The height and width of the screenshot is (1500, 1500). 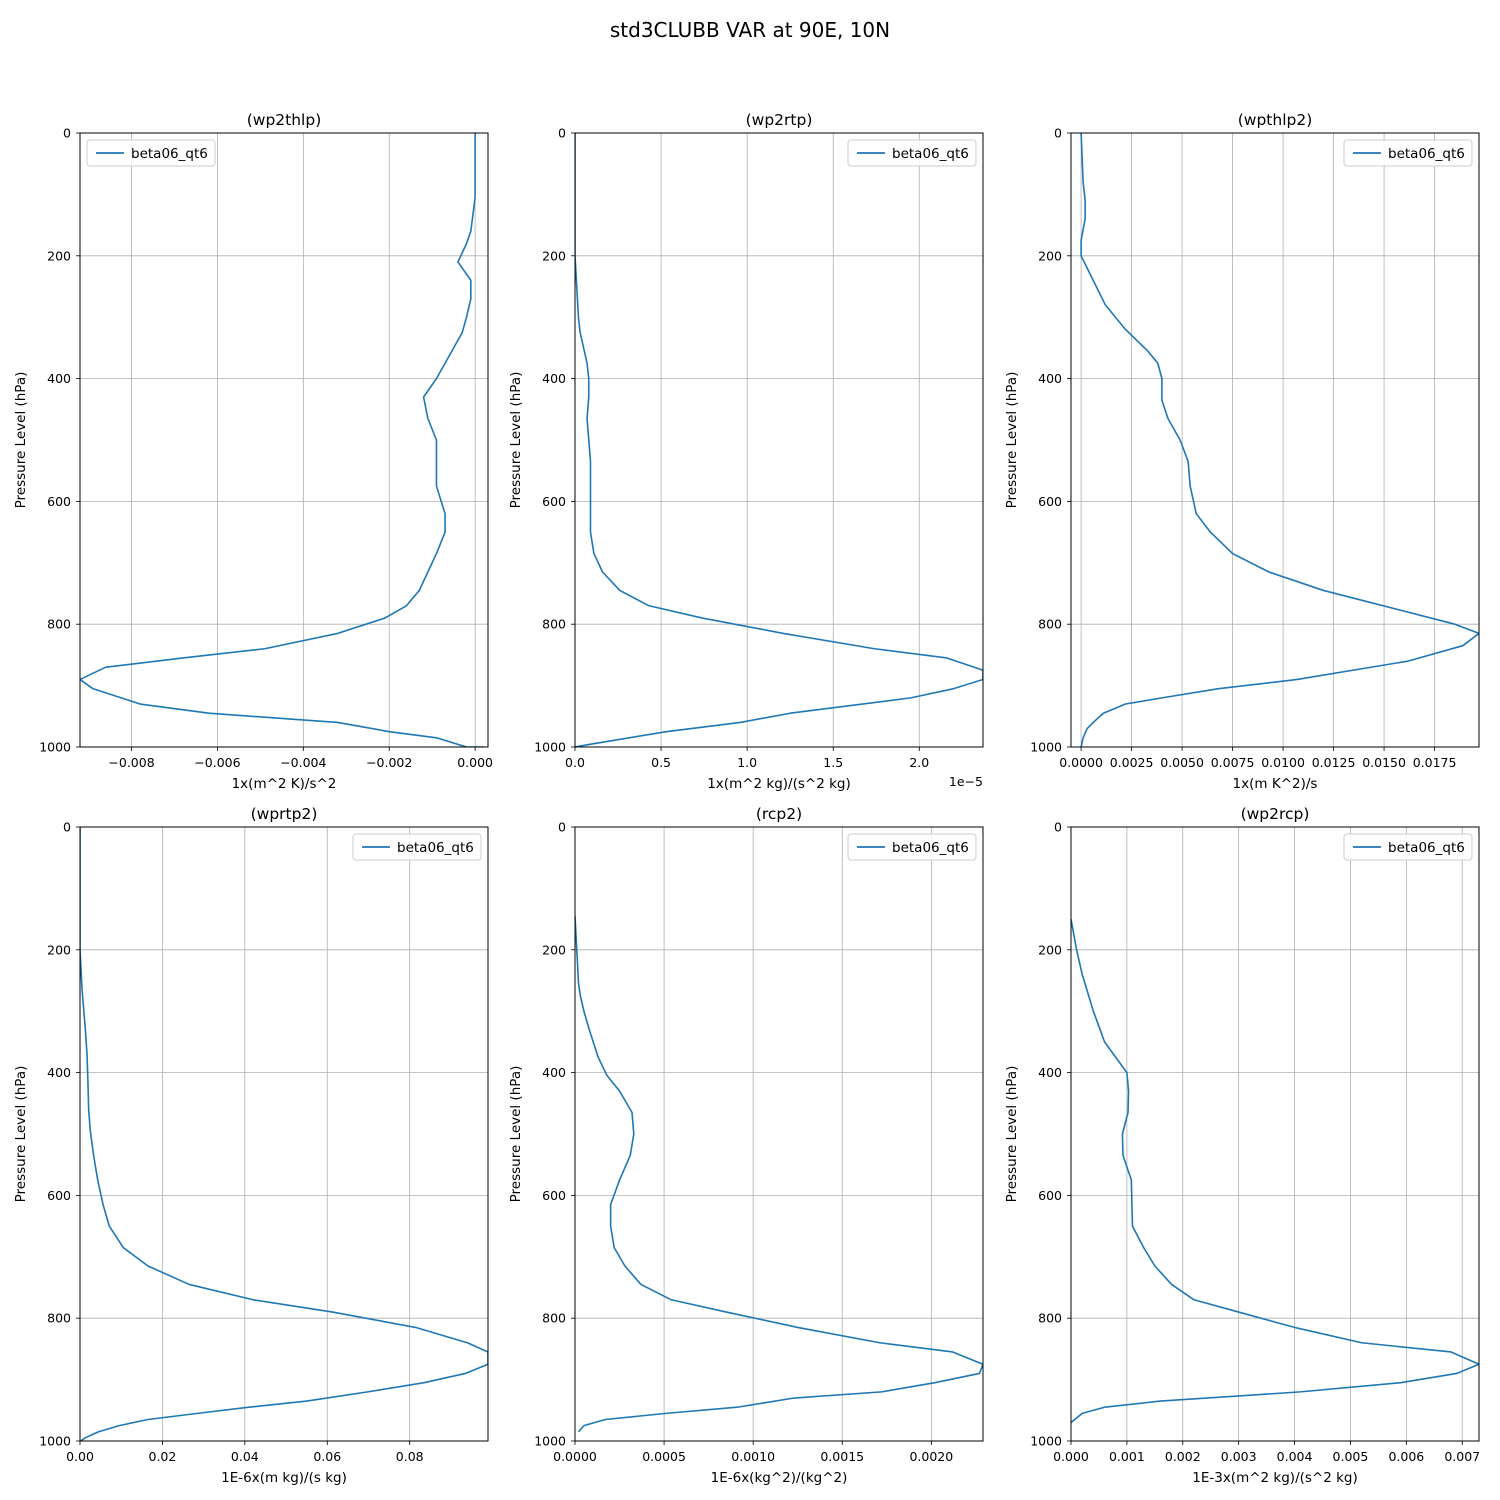 I want to click on x-tick-label: 0.02, so click(x=163, y=1456).